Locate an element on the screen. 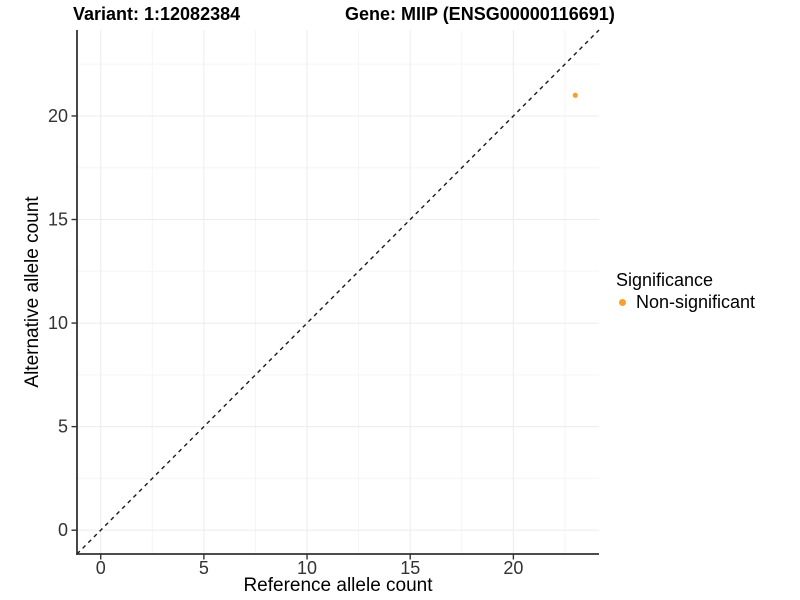 This screenshot has width=800, height=600. y-tick-label: 10 is located at coordinates (58, 323).